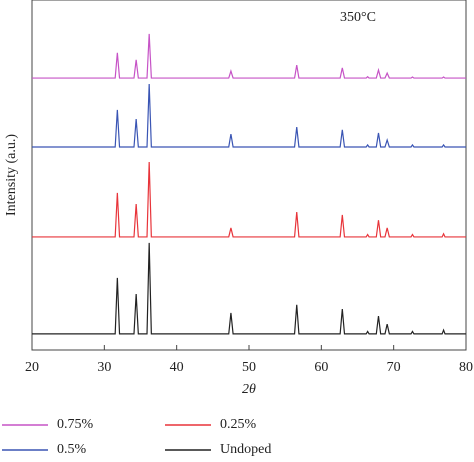 This screenshot has width=474, height=462. What do you see at coordinates (177, 367) in the screenshot?
I see `x-tick-label: 40` at bounding box center [177, 367].